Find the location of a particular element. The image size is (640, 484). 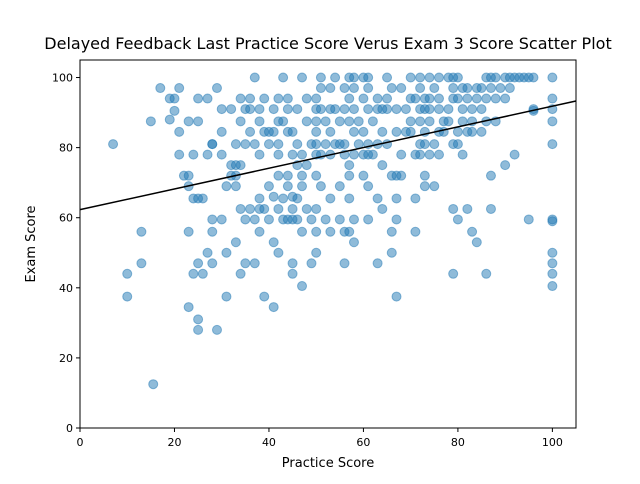

x-axis-label: Practice Score is located at coordinates (328, 463).